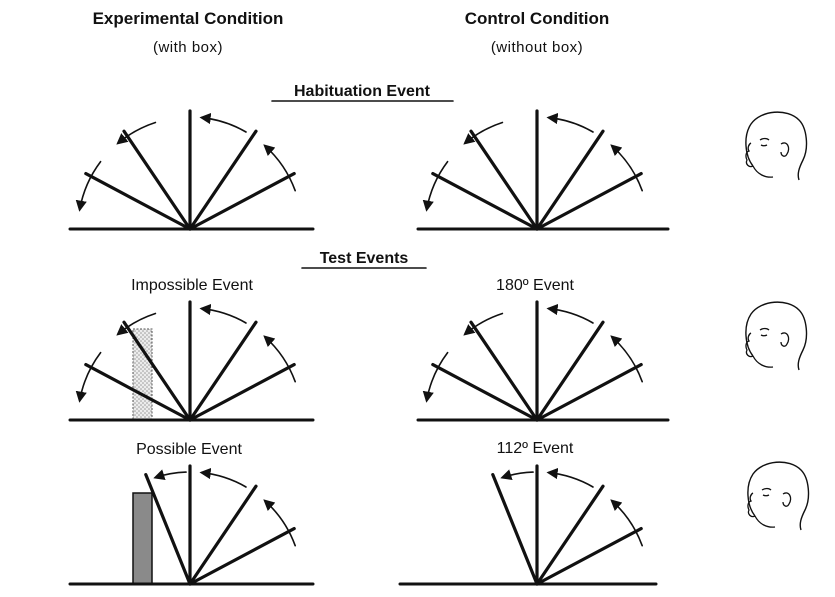  I want to click on experimental-condition-subtitle: (with box), so click(188, 47).